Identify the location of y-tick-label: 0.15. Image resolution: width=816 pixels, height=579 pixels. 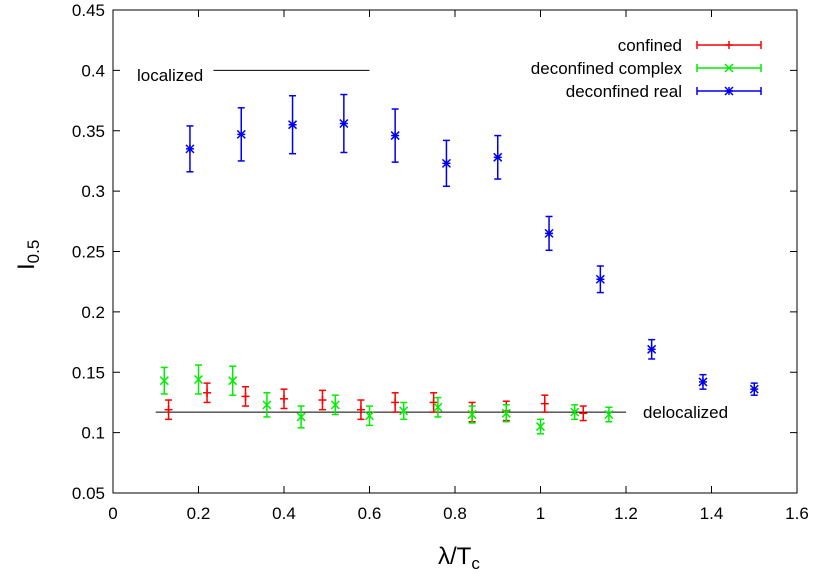
(88, 372).